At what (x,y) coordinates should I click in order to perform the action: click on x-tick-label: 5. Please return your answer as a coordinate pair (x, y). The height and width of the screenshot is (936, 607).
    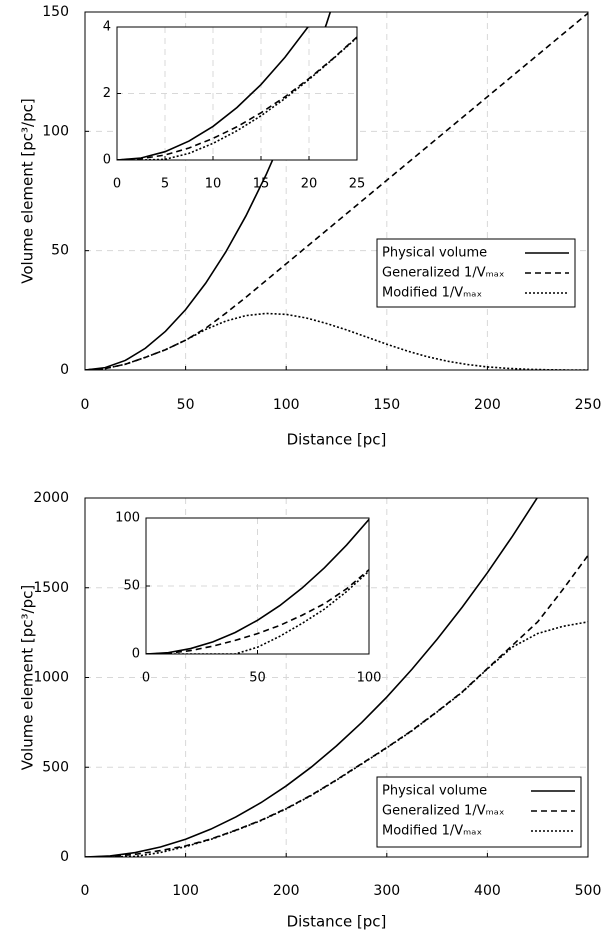
    Looking at the image, I should click on (165, 184).